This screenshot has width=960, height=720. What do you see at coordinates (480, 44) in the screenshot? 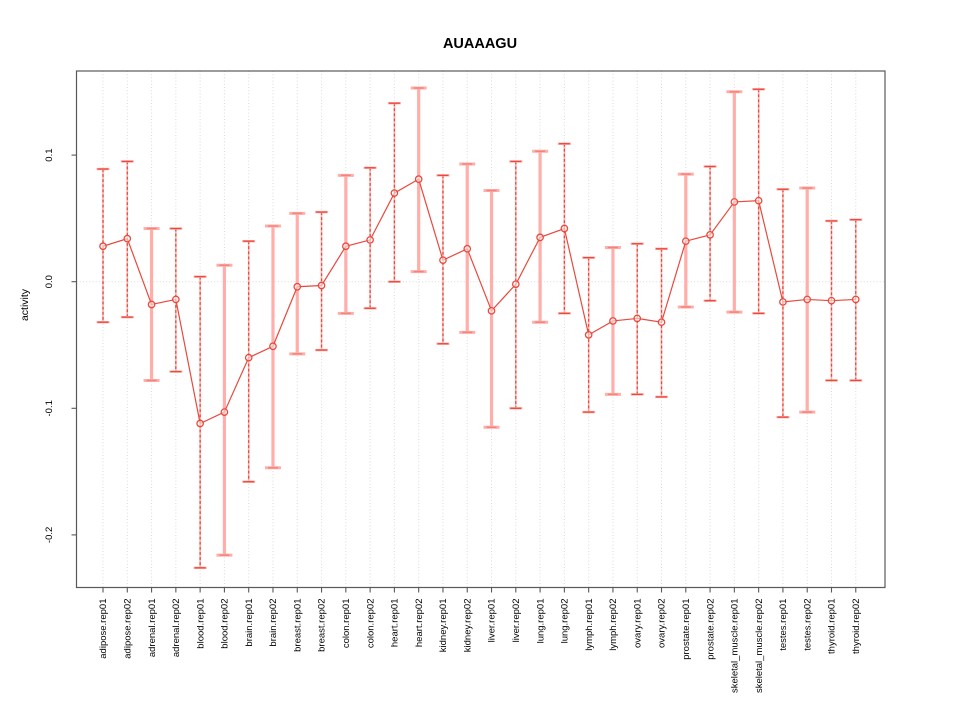
I see `chart-title: AUAAAGU` at bounding box center [480, 44].